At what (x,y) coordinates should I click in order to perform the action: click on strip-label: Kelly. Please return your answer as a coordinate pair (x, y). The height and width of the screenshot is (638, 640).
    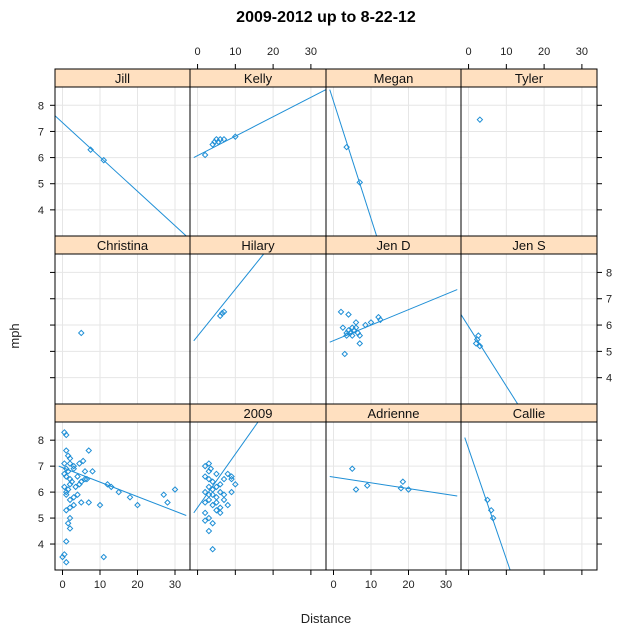
    Looking at the image, I should click on (258, 78).